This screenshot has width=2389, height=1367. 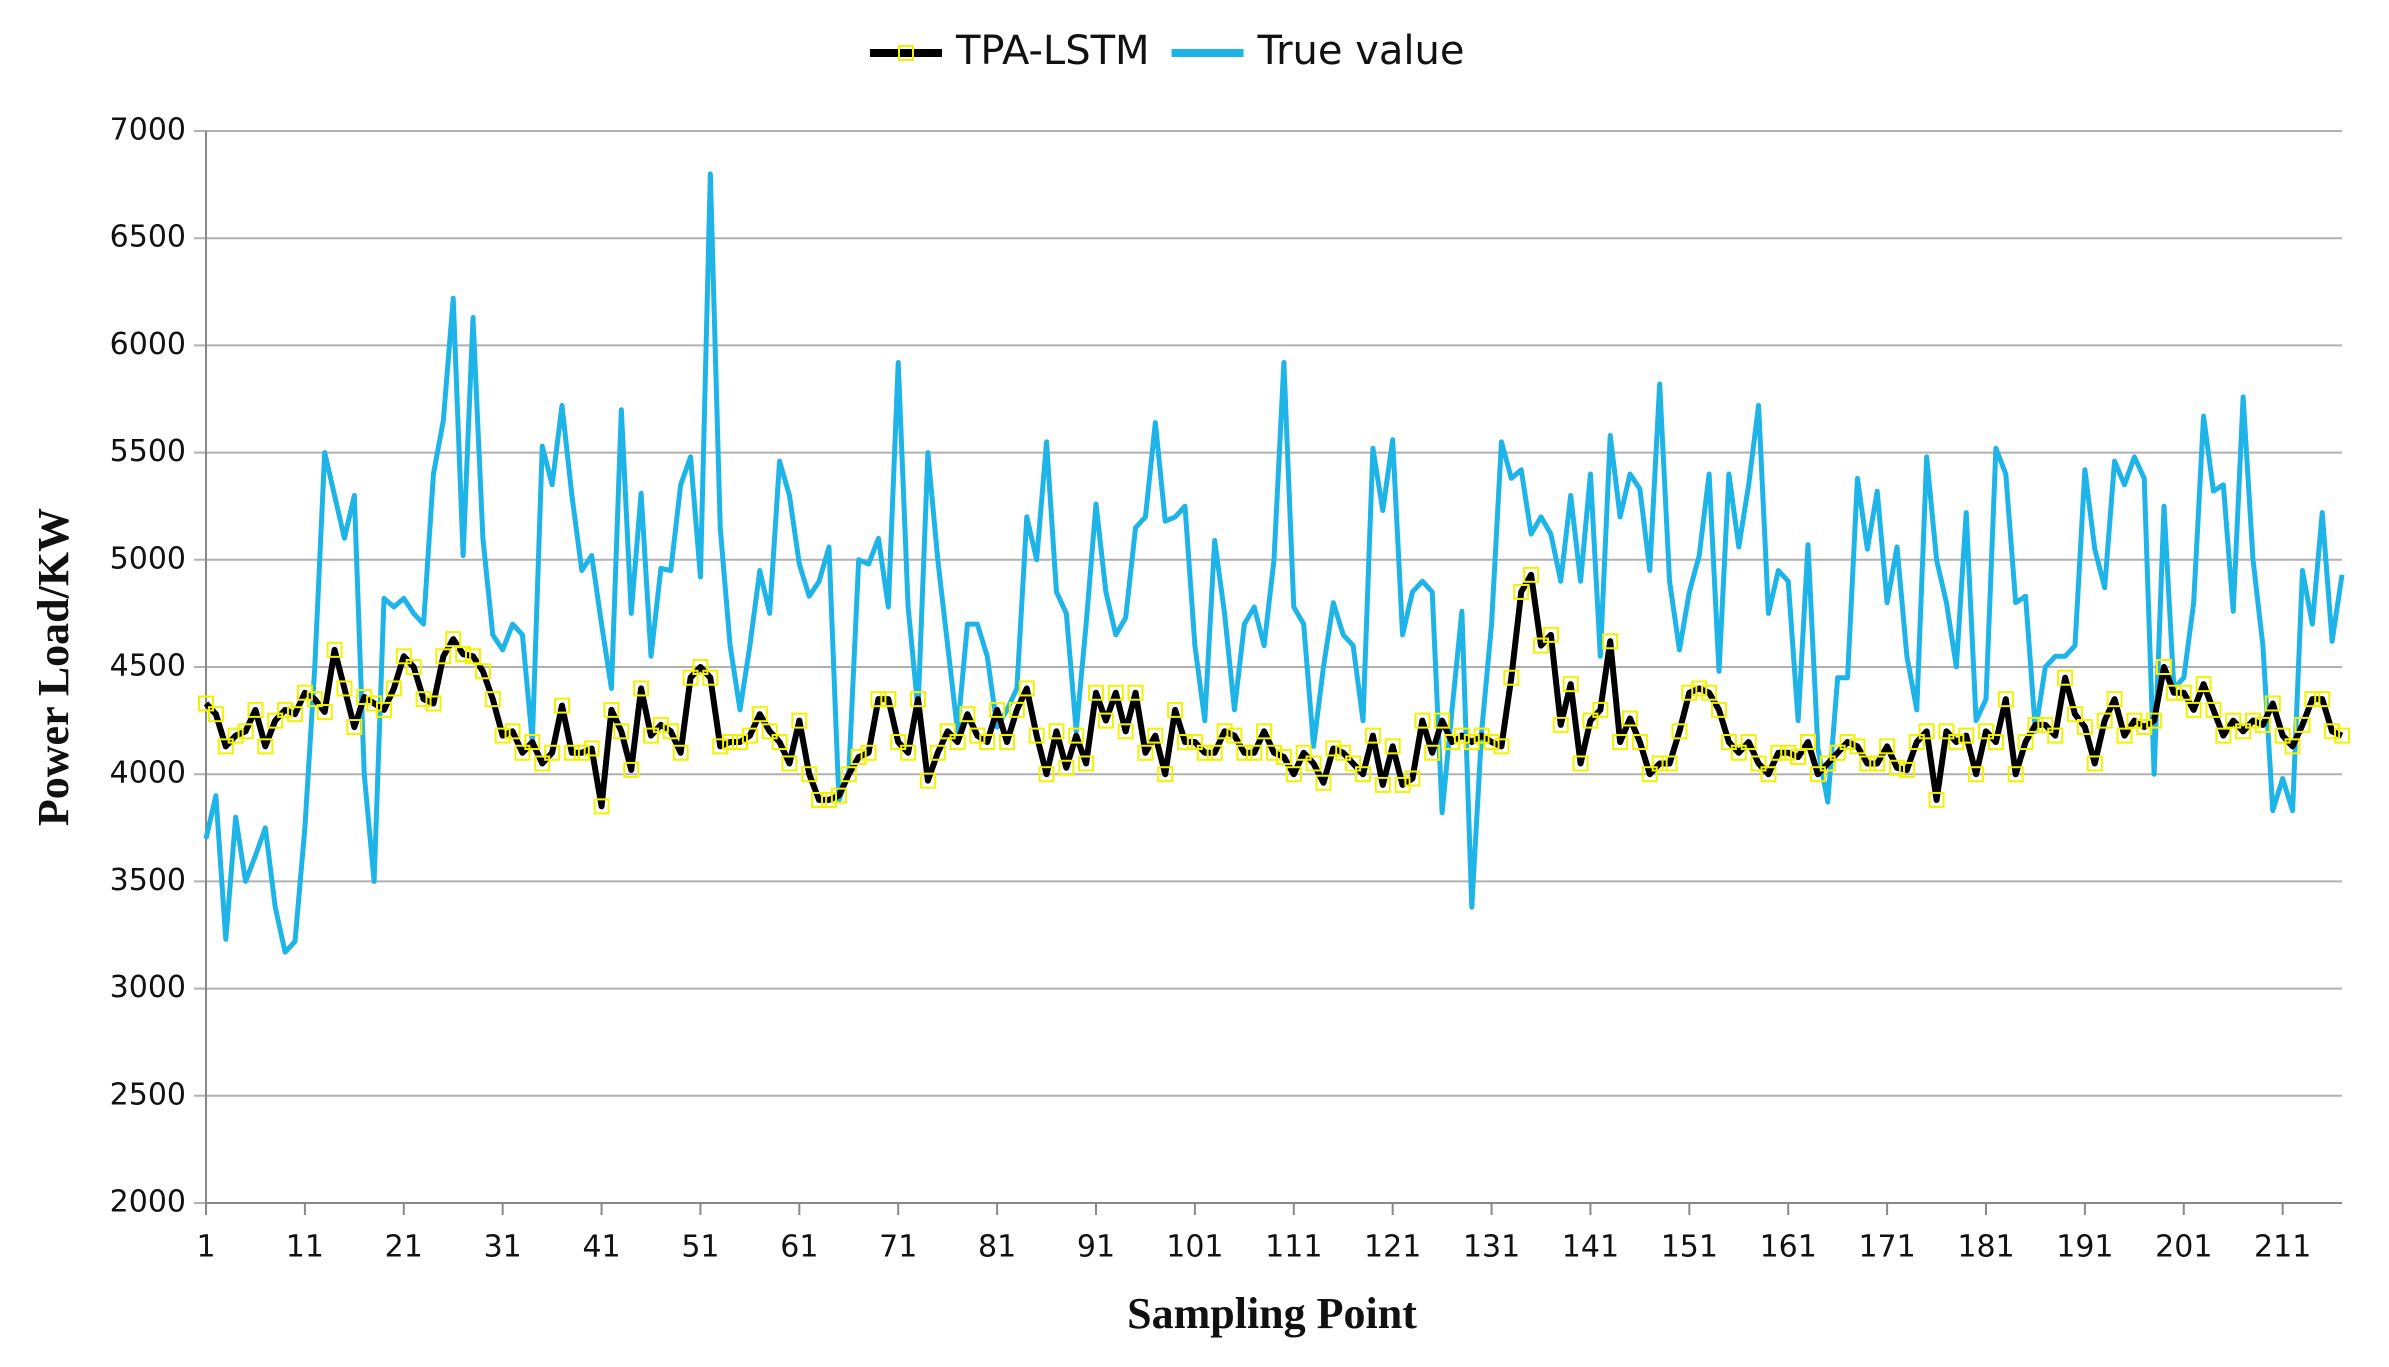 I want to click on y-tick-label: 2000, so click(x=148, y=1202).